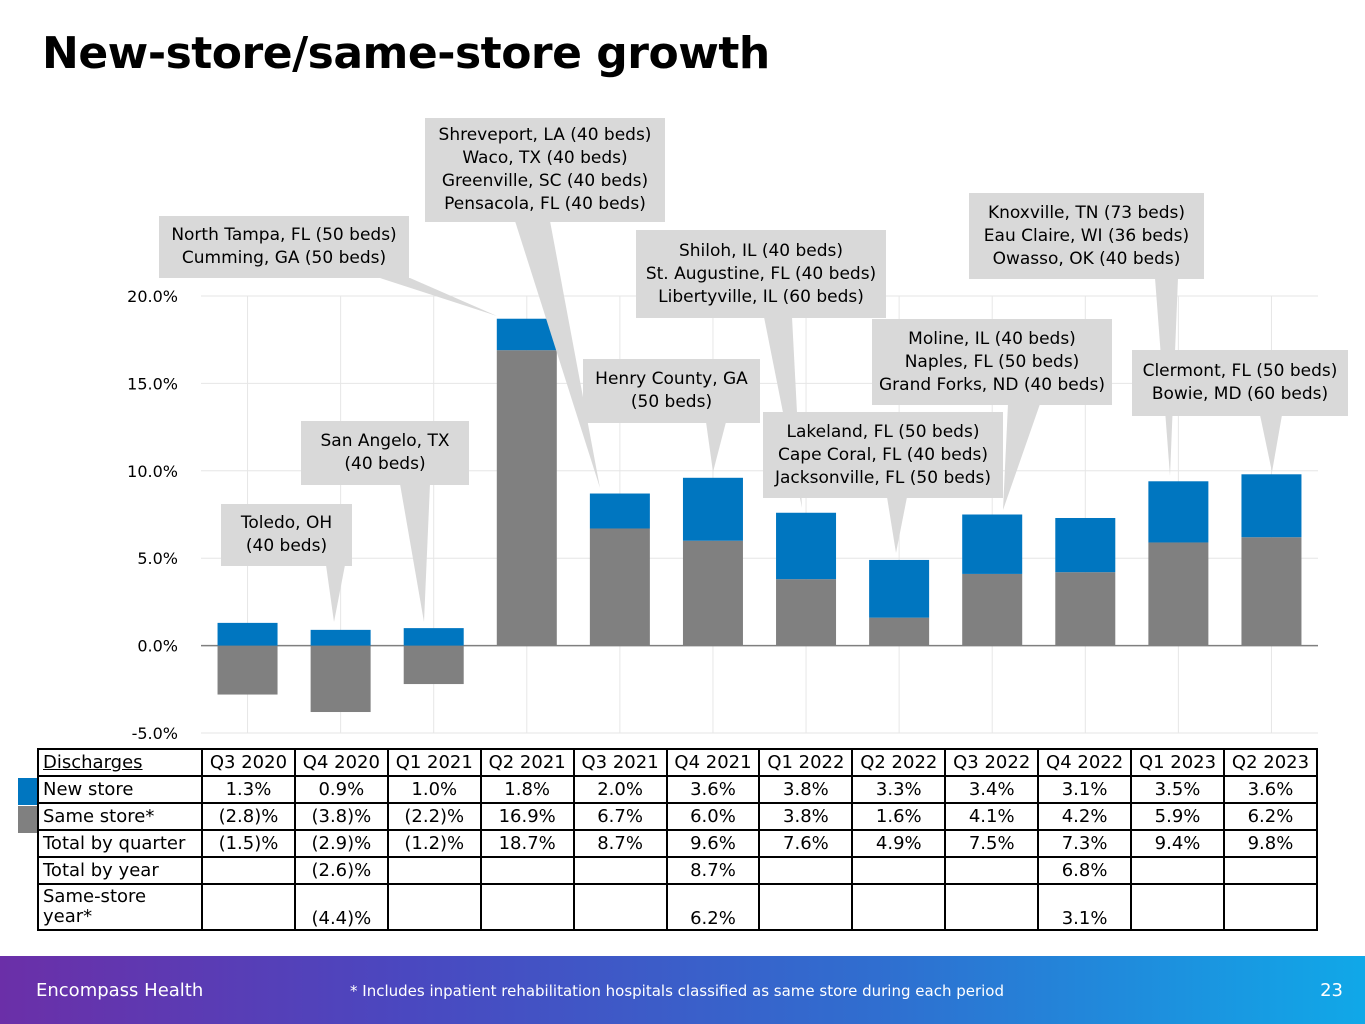 Image resolution: width=1365 pixels, height=1024 pixels. Describe the element at coordinates (713, 816) in the screenshot. I see `table-cell: 6.0%` at that location.